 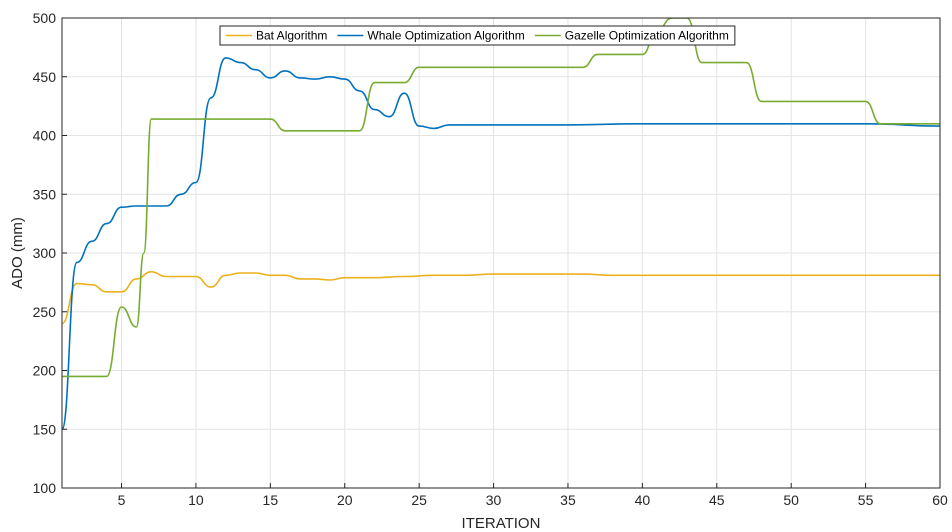 I want to click on x-tick-label: 60, so click(x=940, y=500).